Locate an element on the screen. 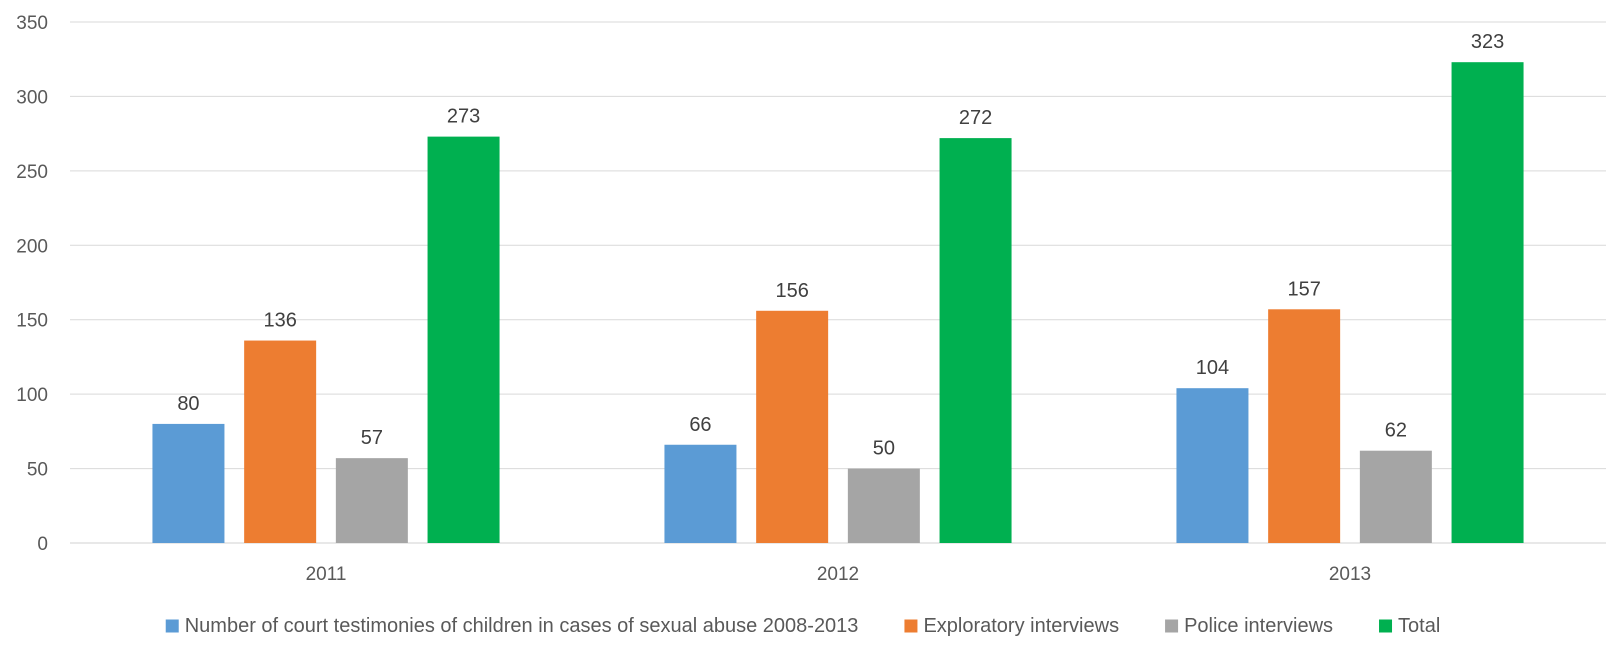 Image resolution: width=1606 pixels, height=652 pixels. x-tick-label: 2013 is located at coordinates (1350, 574).